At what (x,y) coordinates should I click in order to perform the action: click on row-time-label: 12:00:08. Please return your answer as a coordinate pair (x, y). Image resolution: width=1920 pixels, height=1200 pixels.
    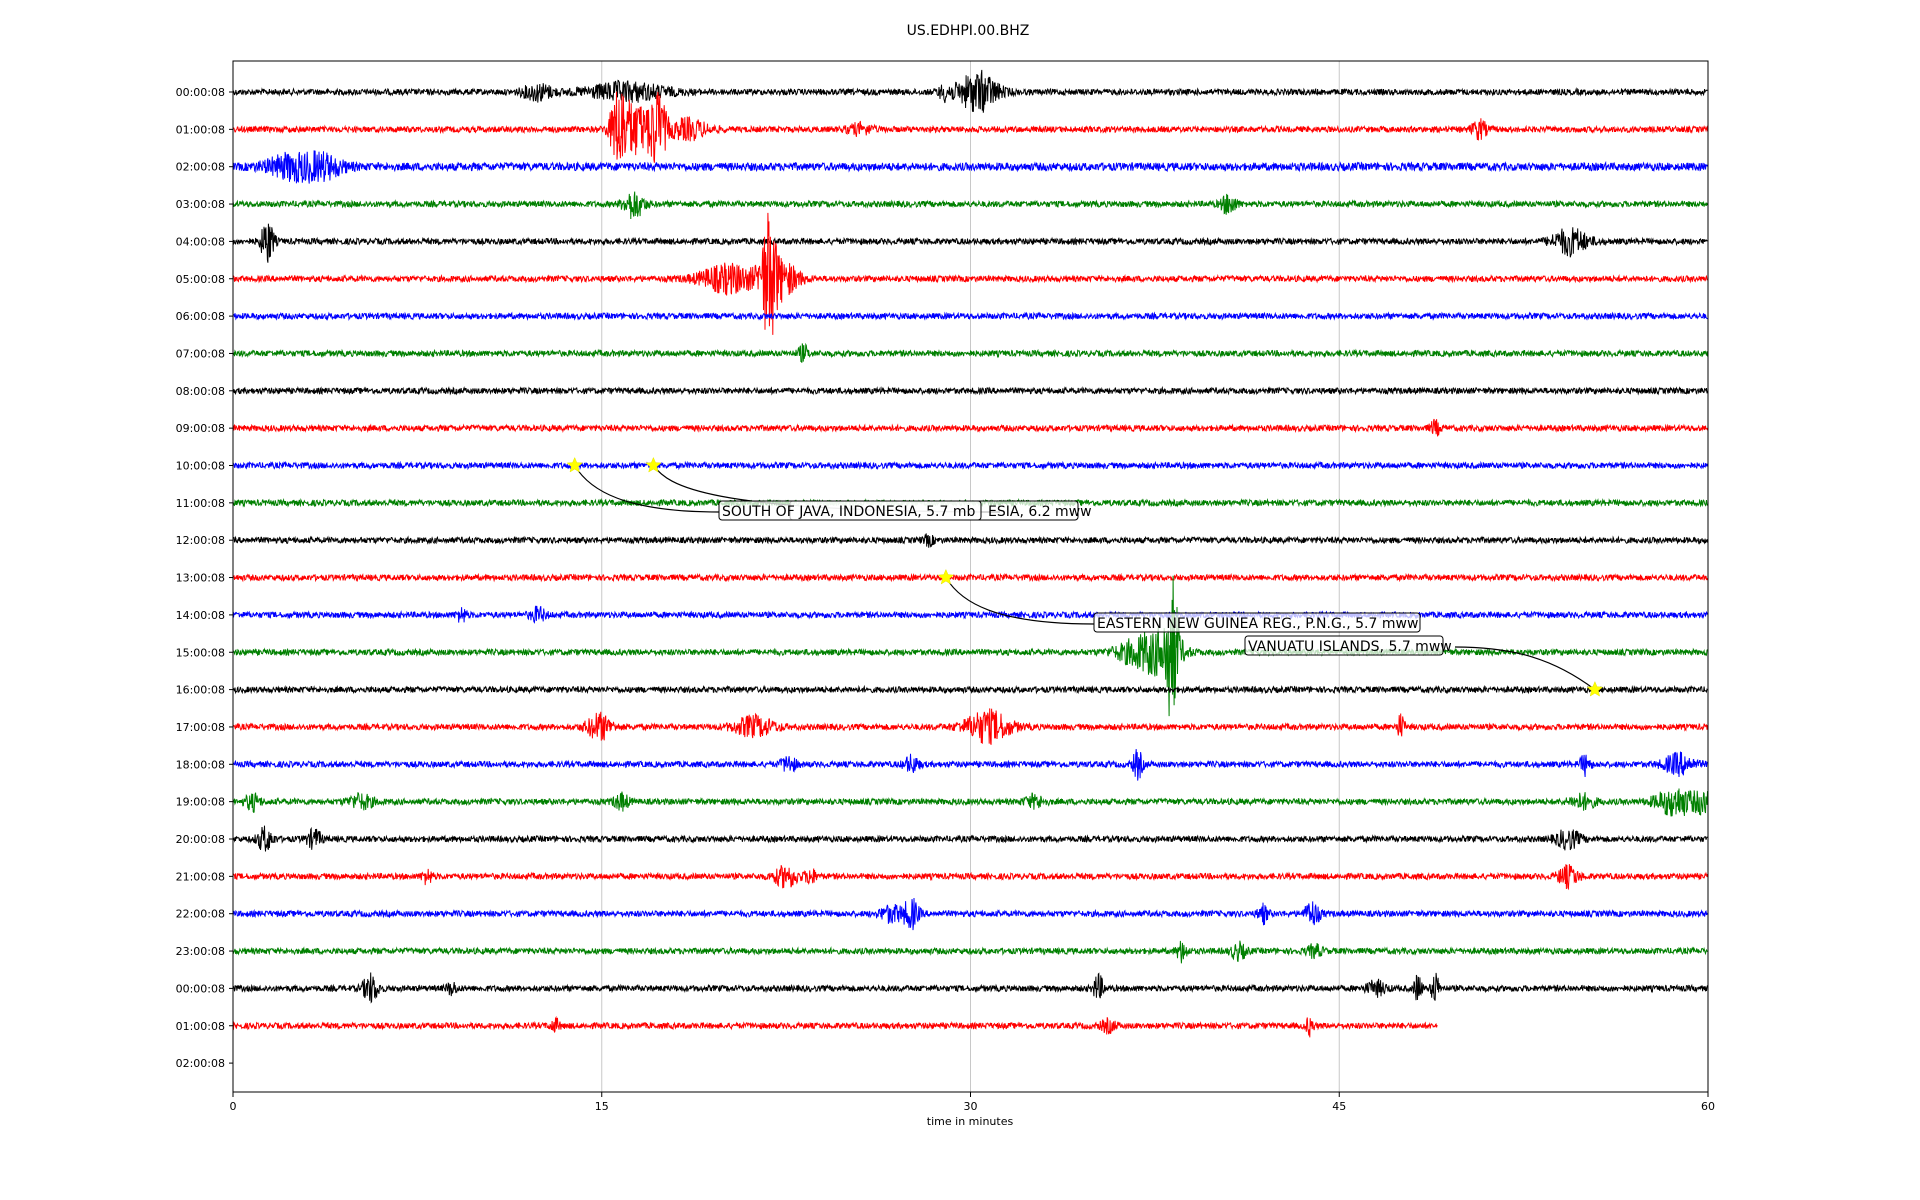
    Looking at the image, I should click on (200, 540).